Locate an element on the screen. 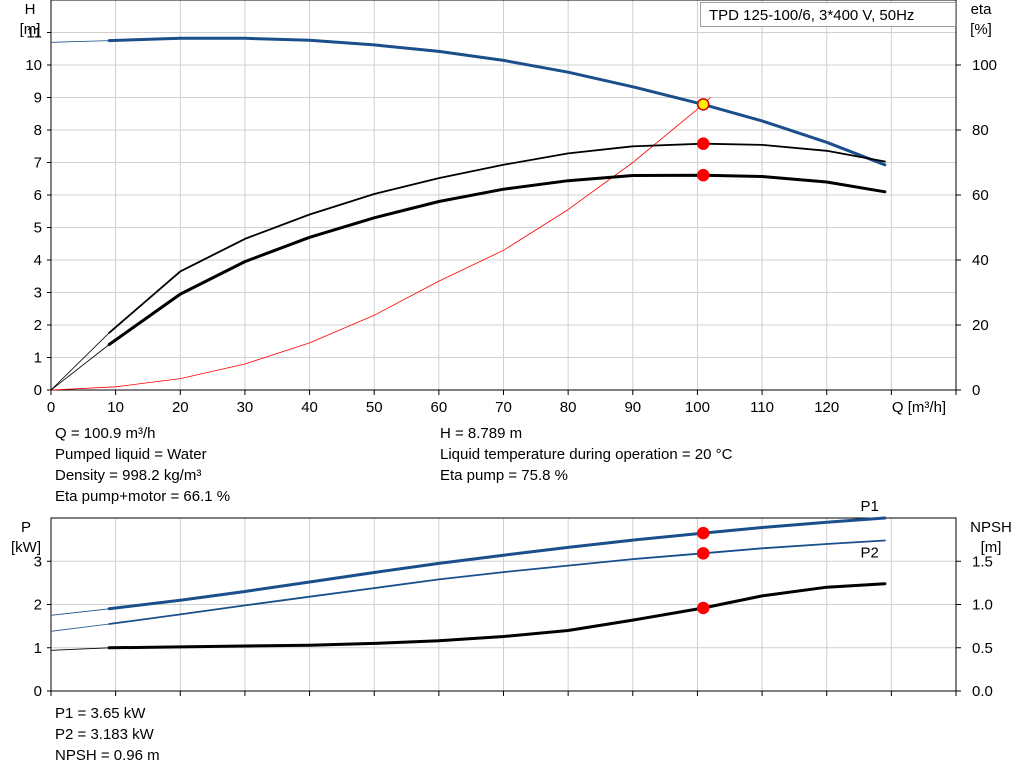  series-label-p1: P1 is located at coordinates (870, 506).